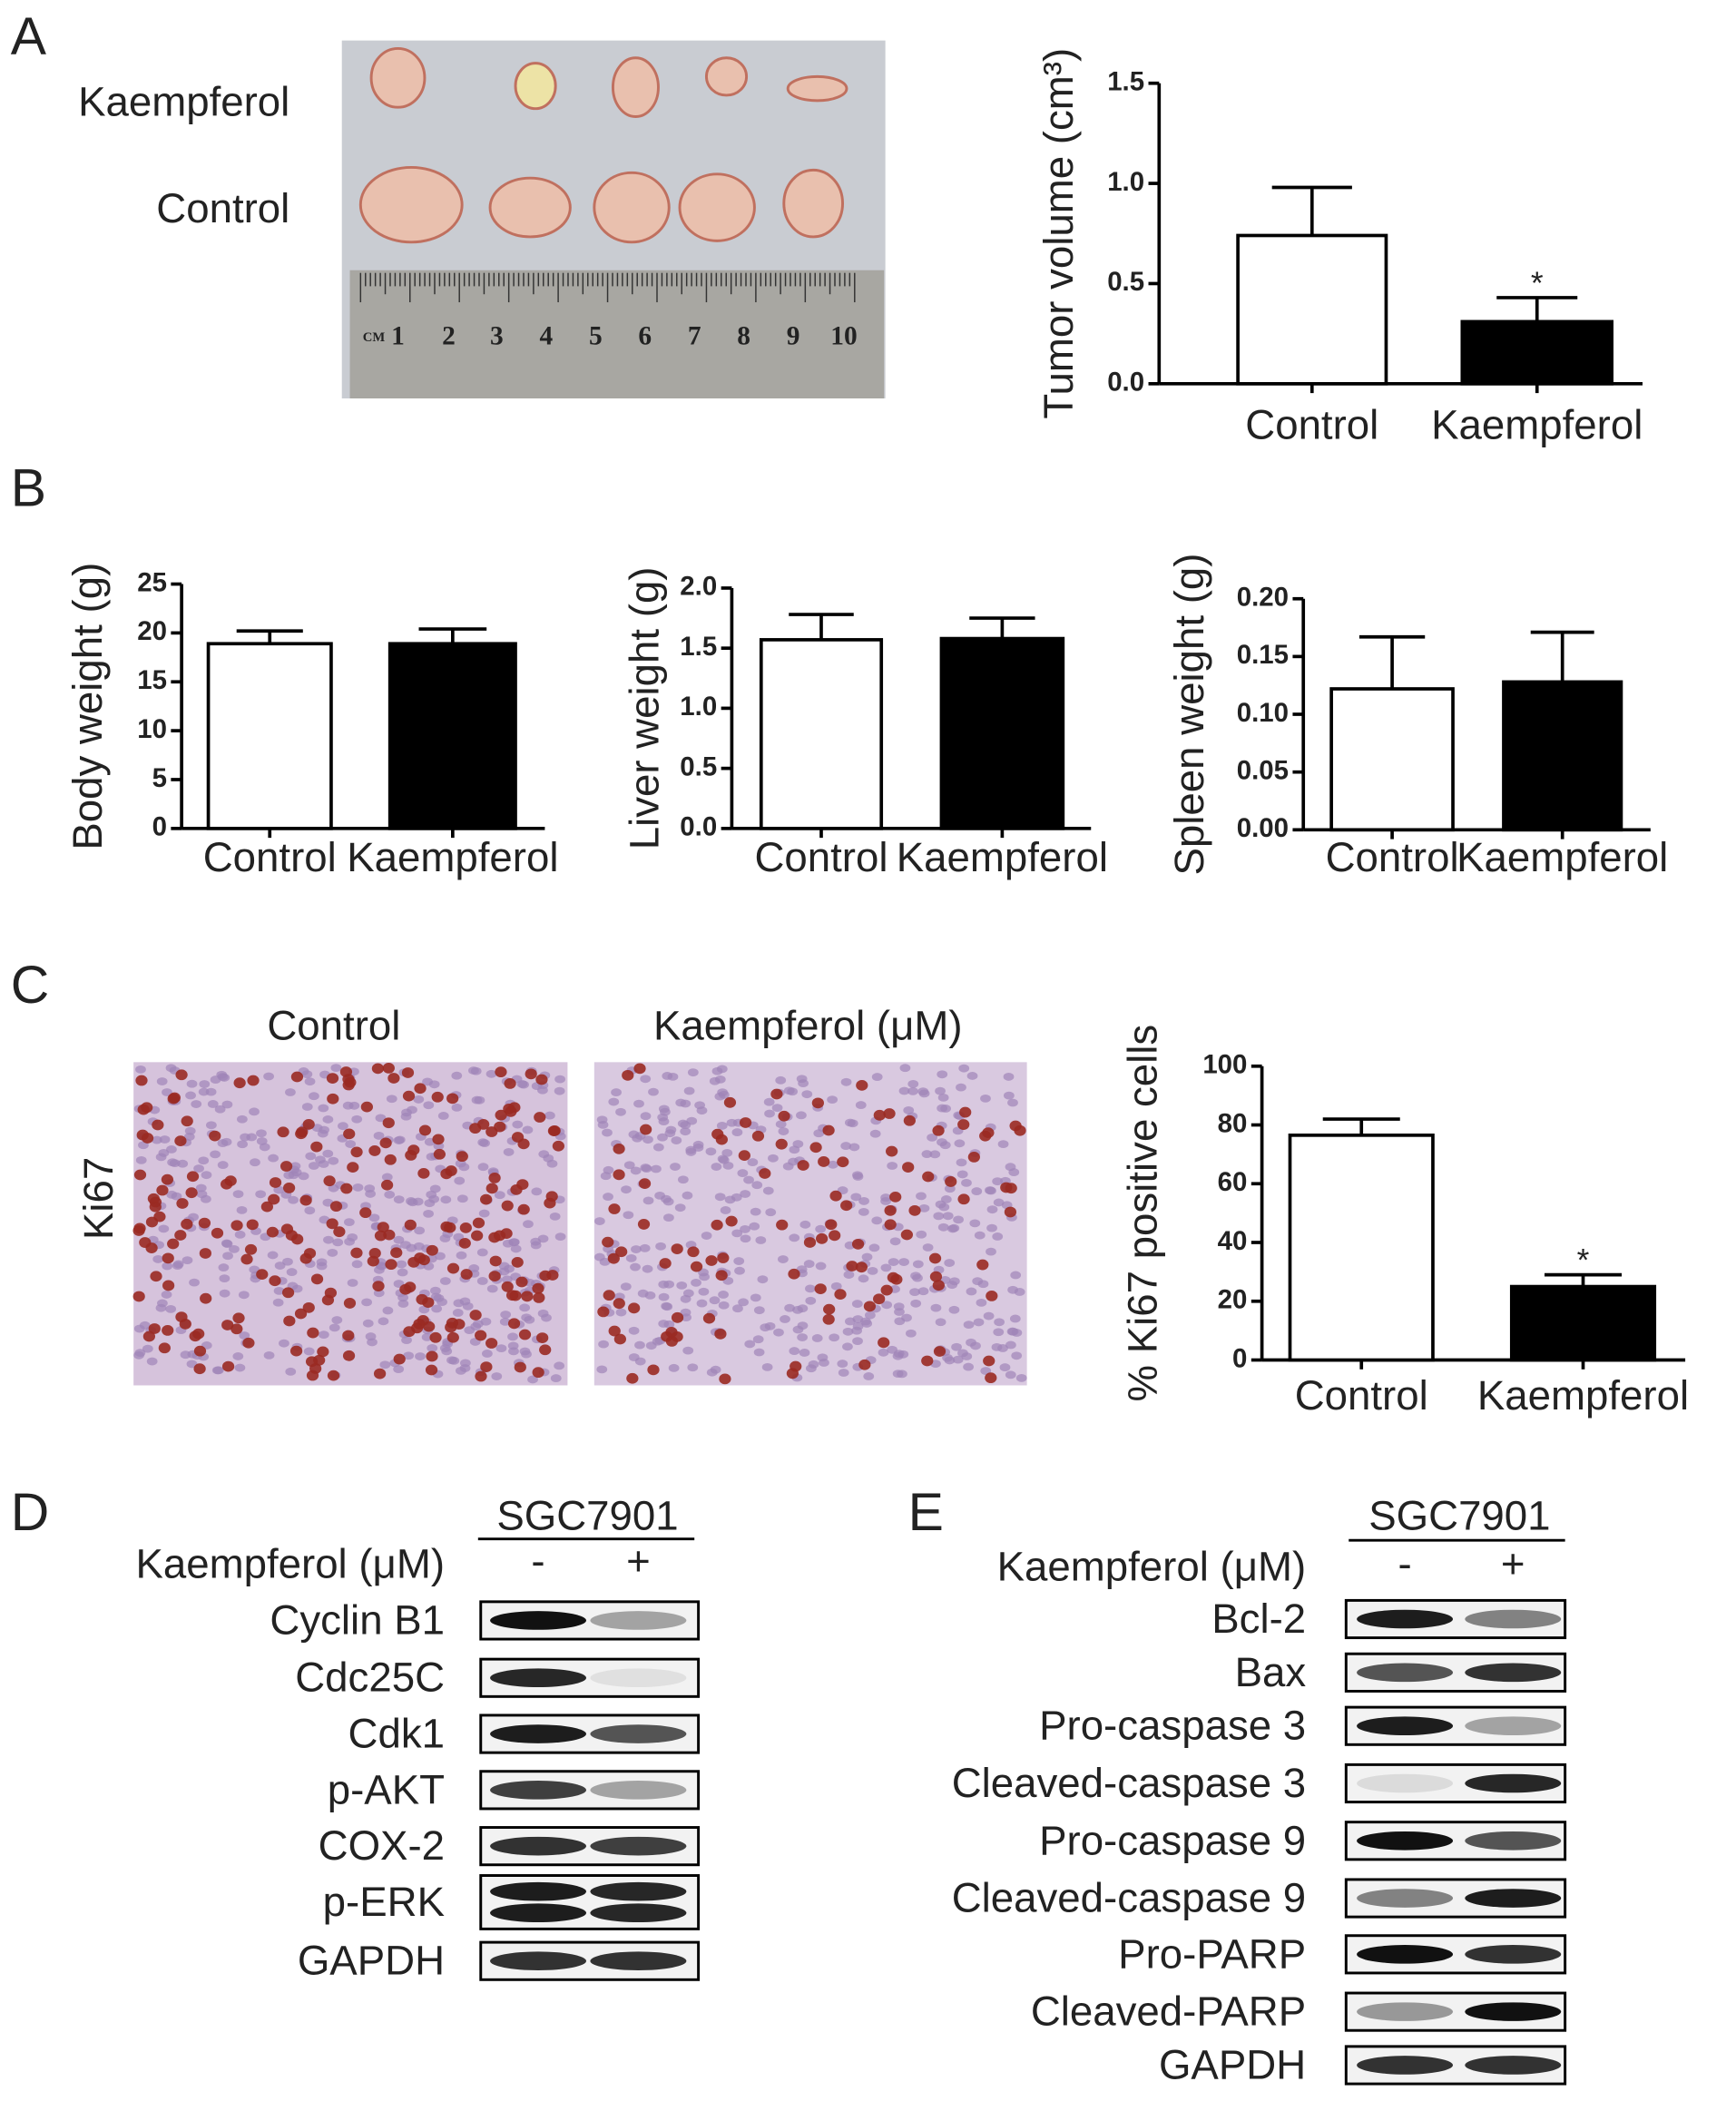 This screenshot has height=2111, width=1736. Describe the element at coordinates (1311, 424) in the screenshot. I see `x-tick-label: Control` at that location.